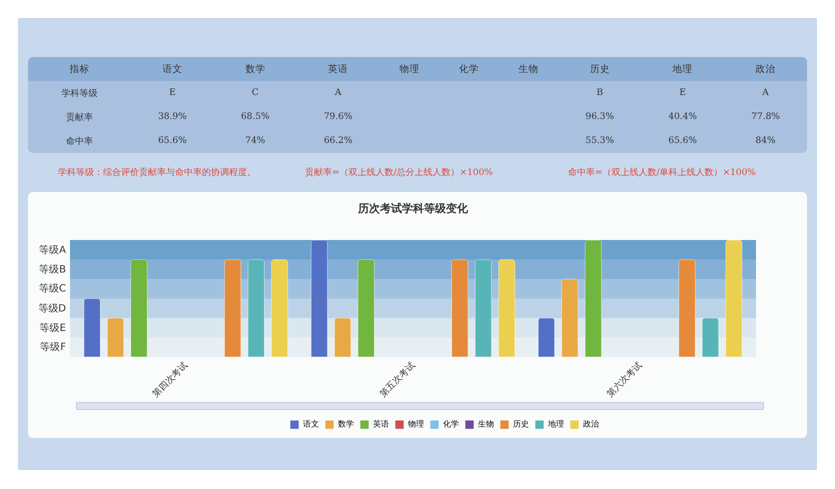 The height and width of the screenshot is (489, 835). I want to click on text: 66.2%, so click(338, 141).